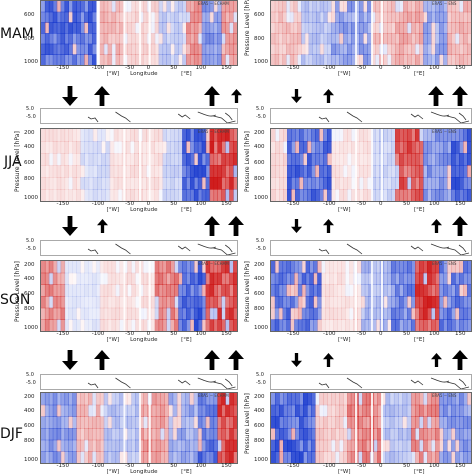 Image resolution: width=474 pixels, height=475 pixels. I want to click on heatmap-panel-djf-left, so click(139, 428).